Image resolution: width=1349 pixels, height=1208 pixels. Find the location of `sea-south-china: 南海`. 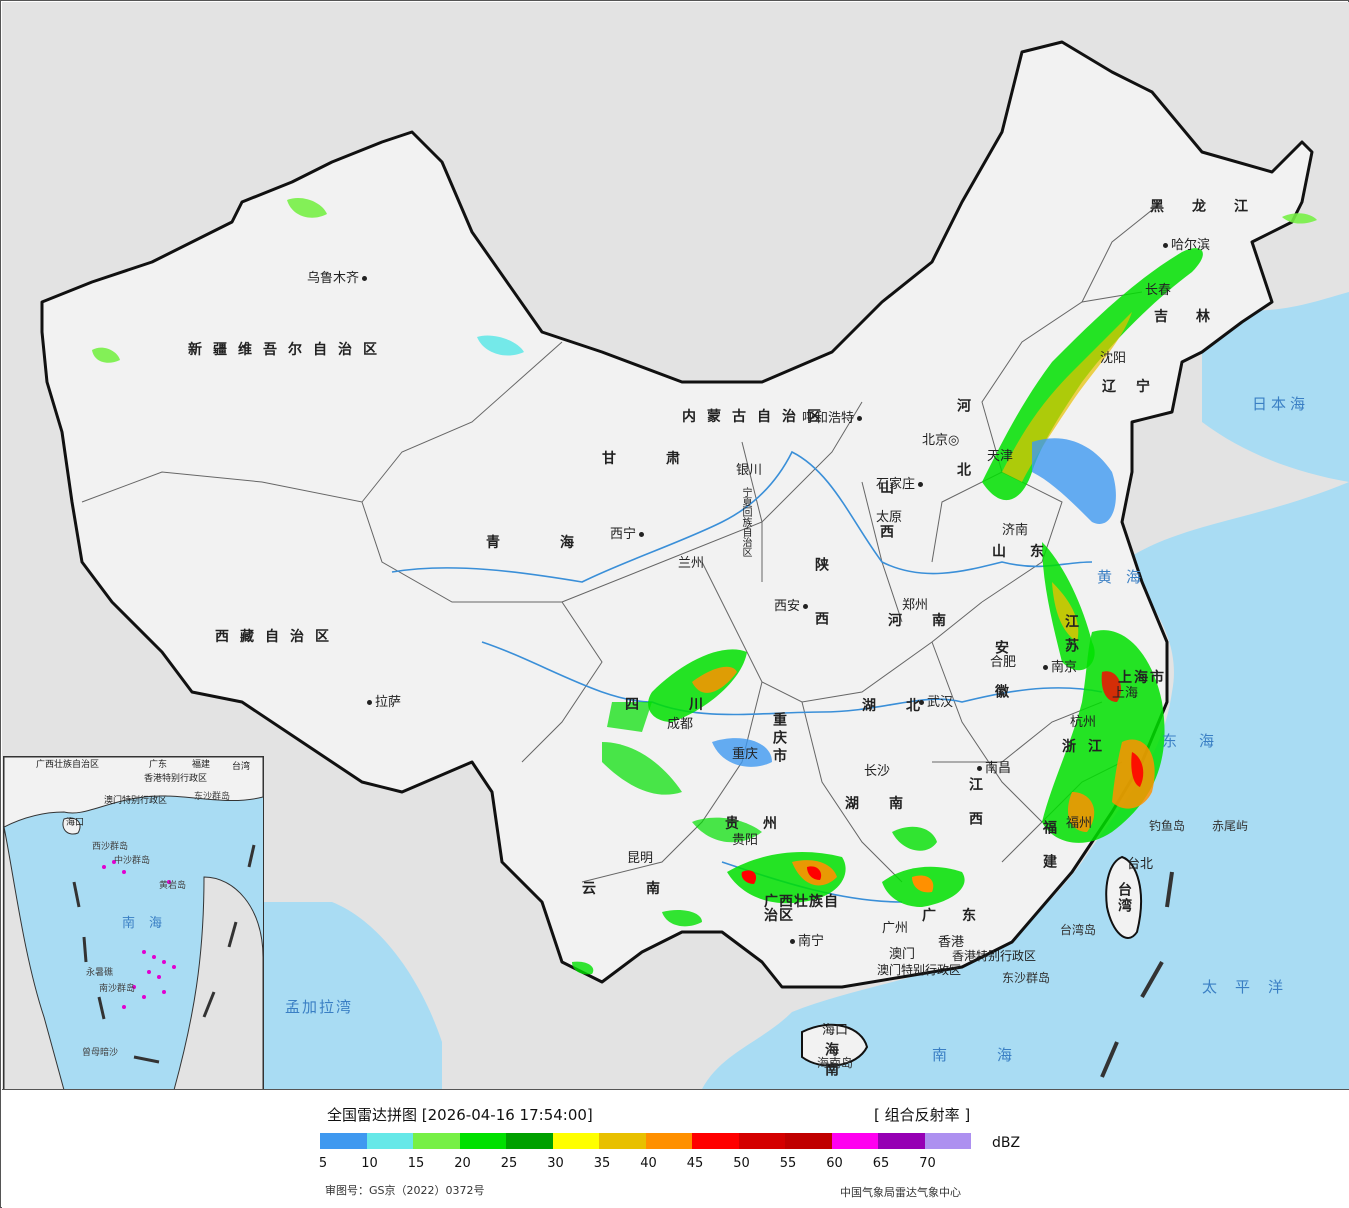

sea-south-china: 南海 is located at coordinates (997, 1055).